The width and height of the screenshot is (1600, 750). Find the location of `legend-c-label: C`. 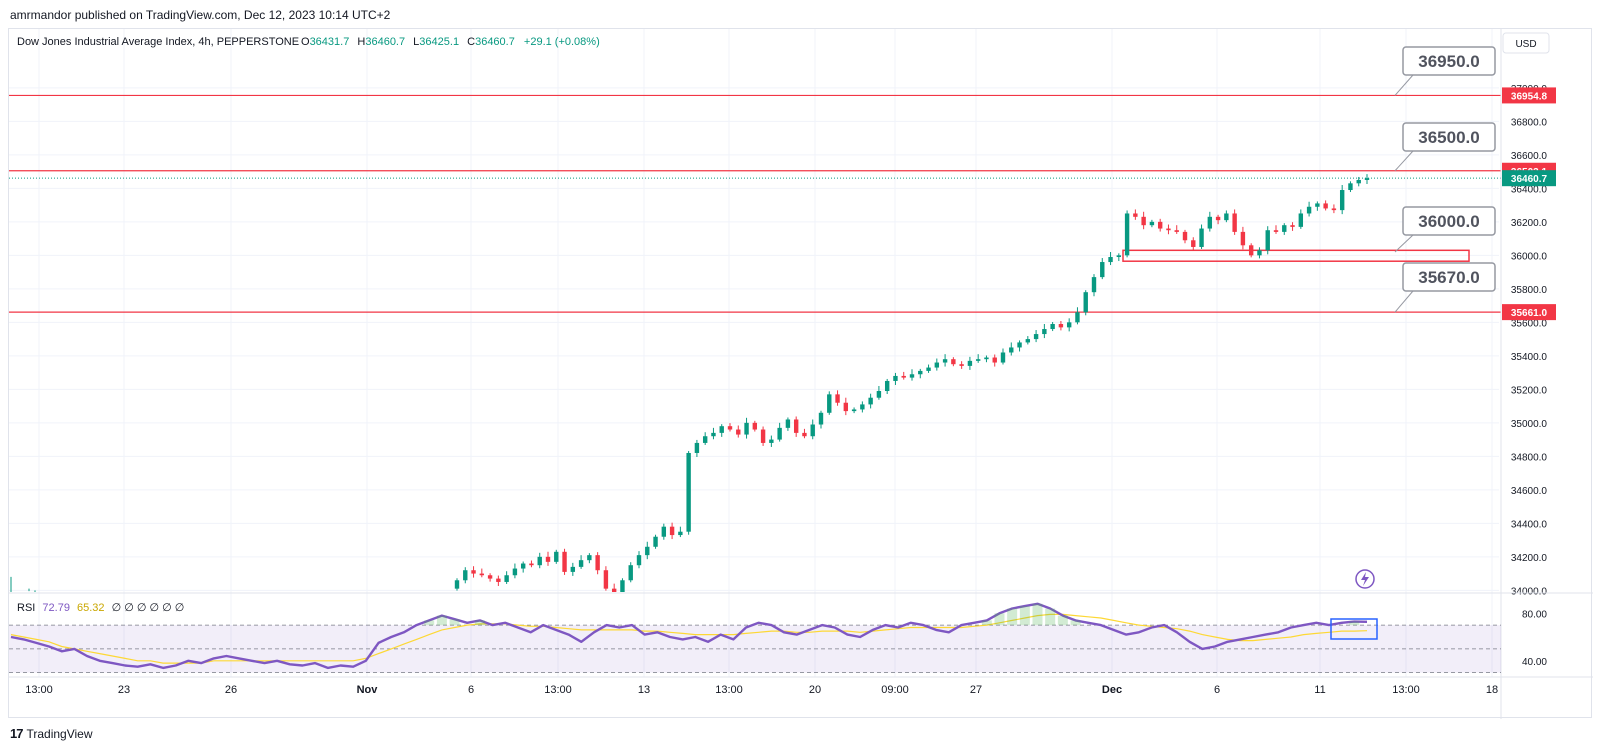

legend-c-label: C is located at coordinates (471, 42).